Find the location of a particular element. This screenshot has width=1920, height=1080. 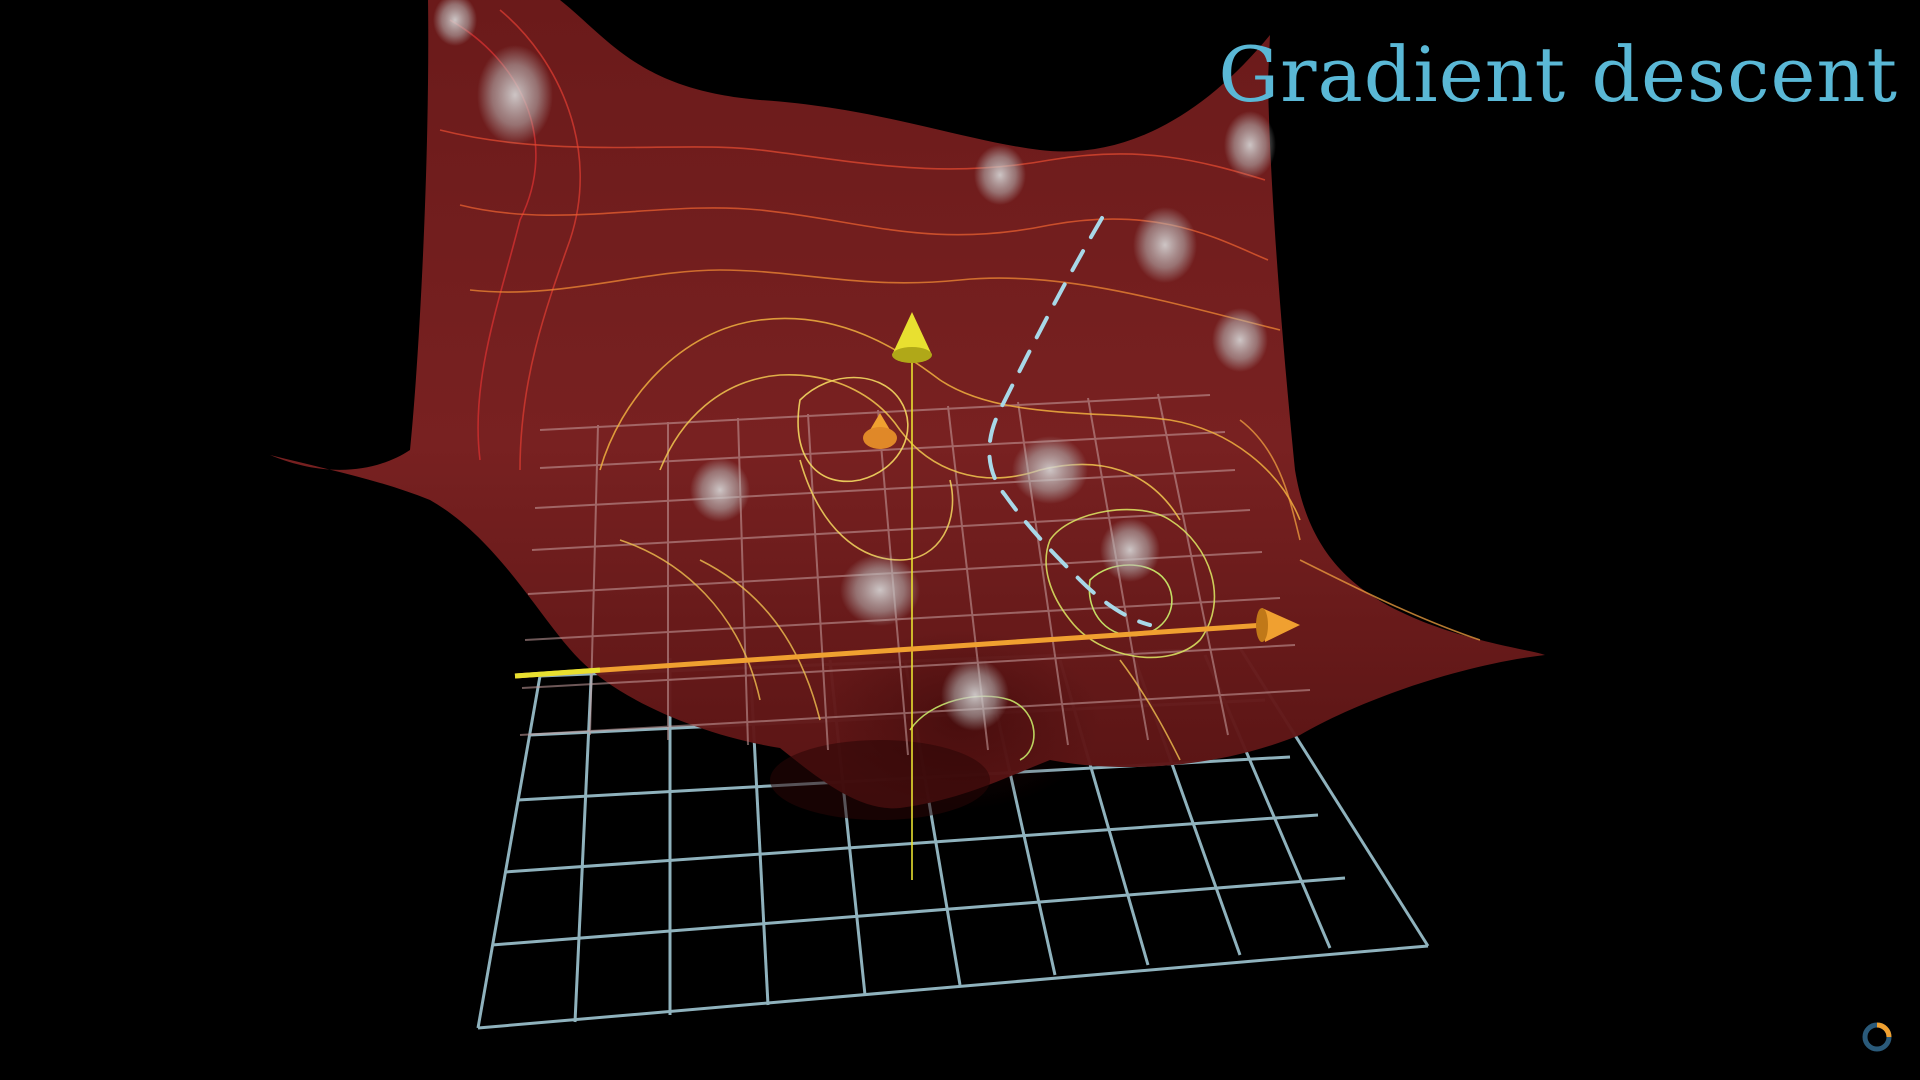

descent-path is located at coordinates (1069, 421).